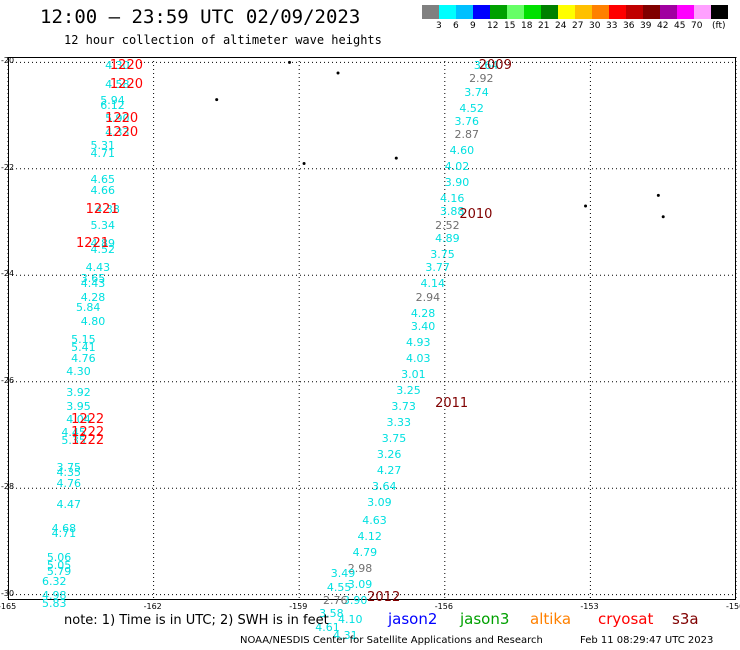 The image size is (740, 650). I want to click on legend-tick-label: 30, so click(595, 26).